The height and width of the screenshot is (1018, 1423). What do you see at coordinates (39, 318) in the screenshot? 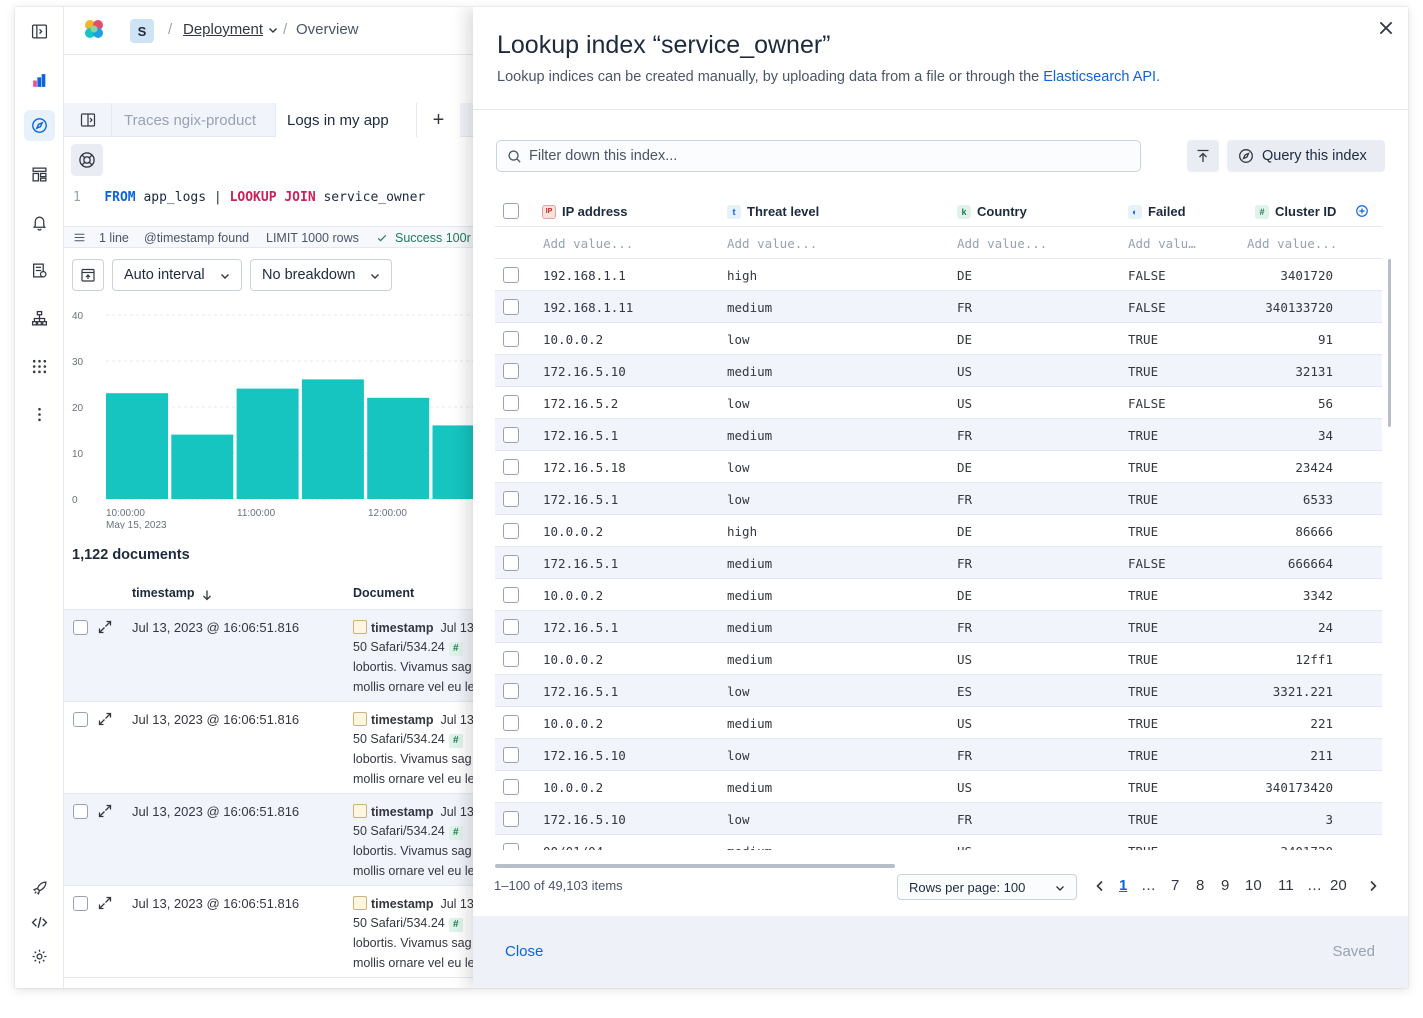
I see `service-map-icon` at bounding box center [39, 318].